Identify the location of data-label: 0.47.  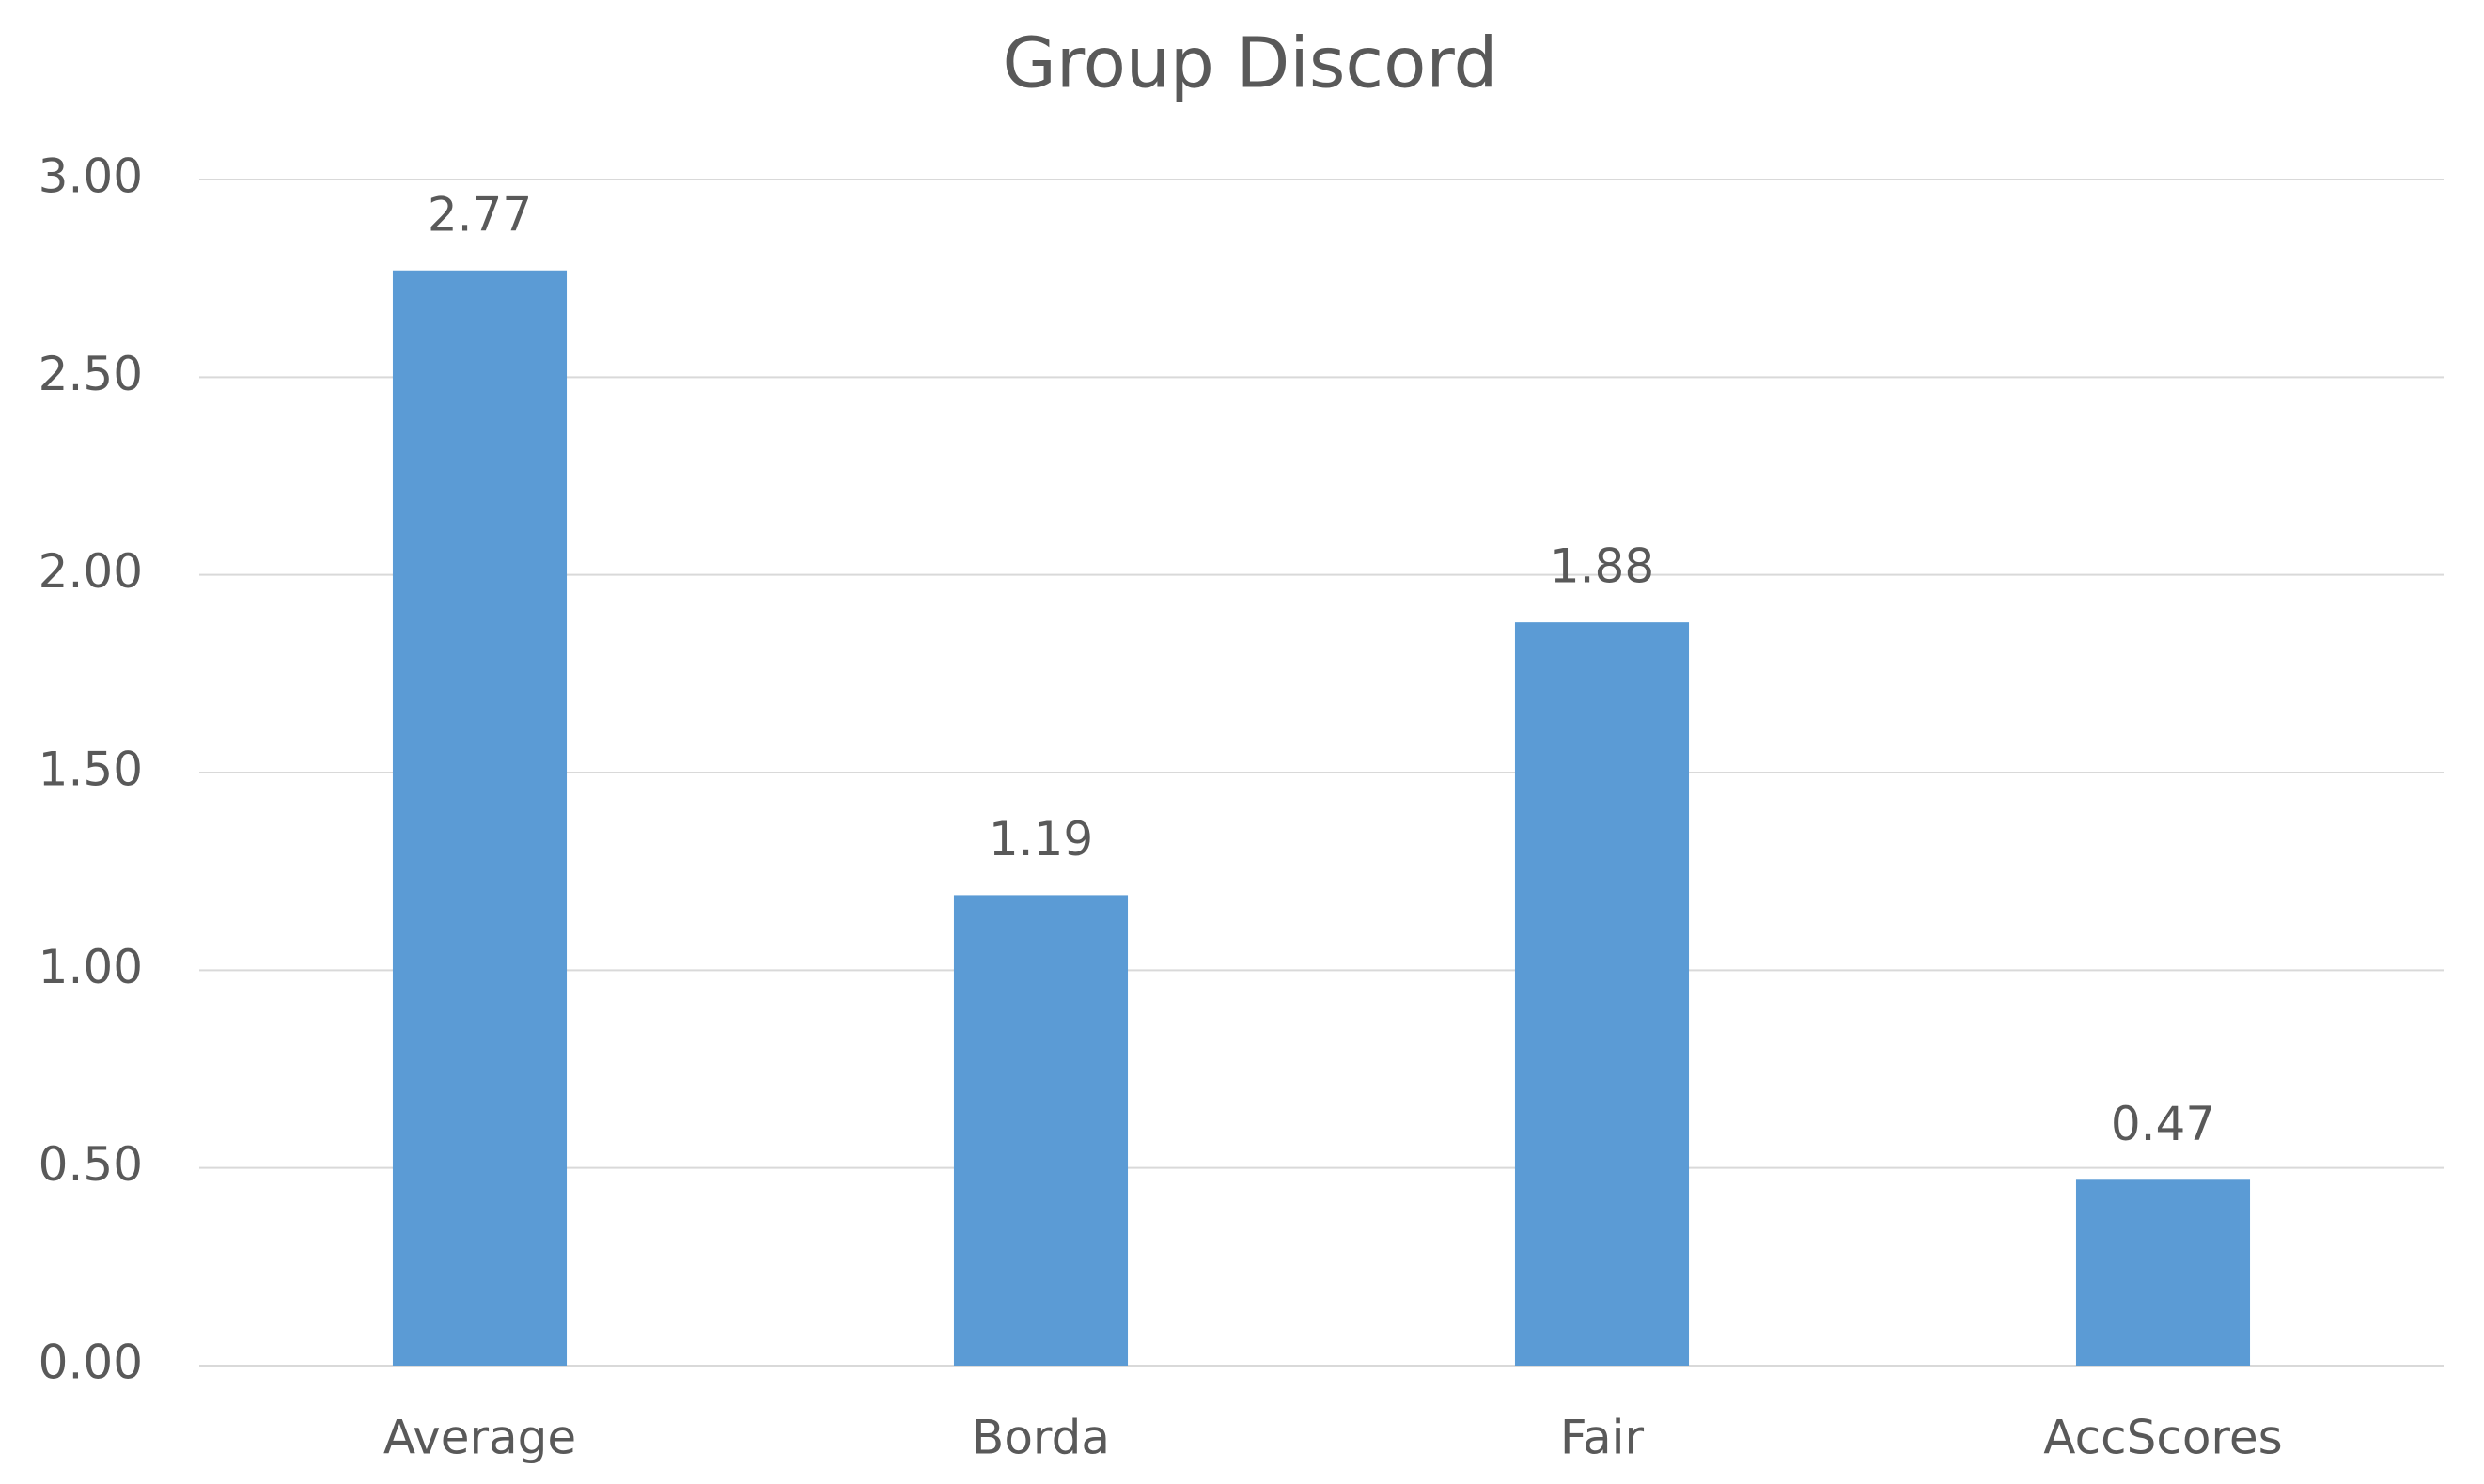
(2163, 1124).